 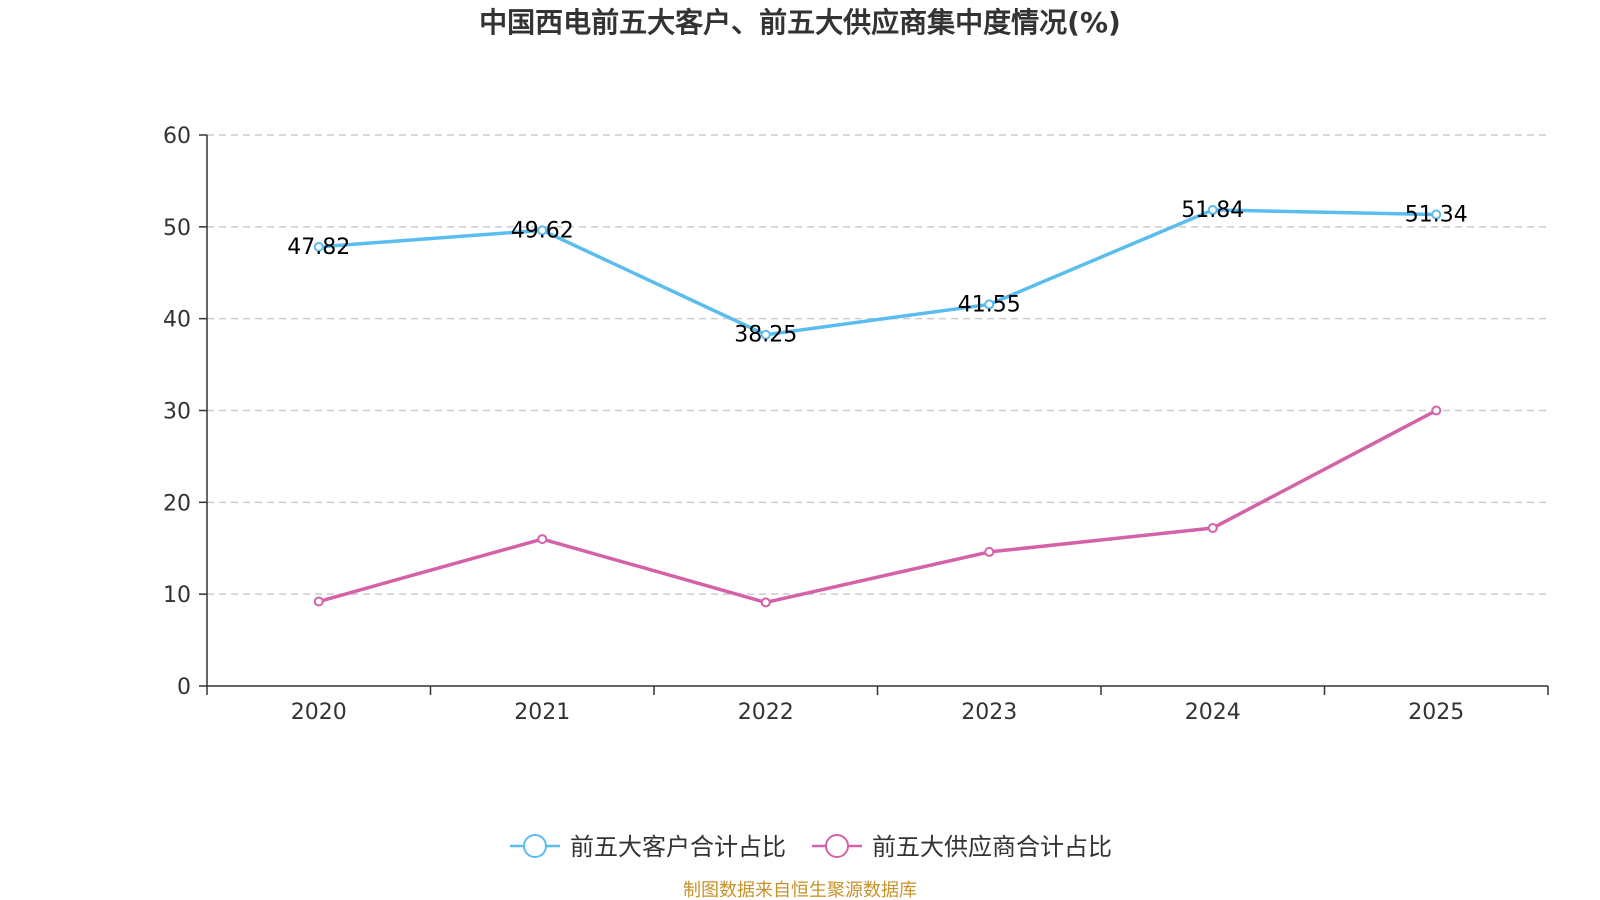 I want to click on y-tick-label: 0, so click(x=184, y=687).